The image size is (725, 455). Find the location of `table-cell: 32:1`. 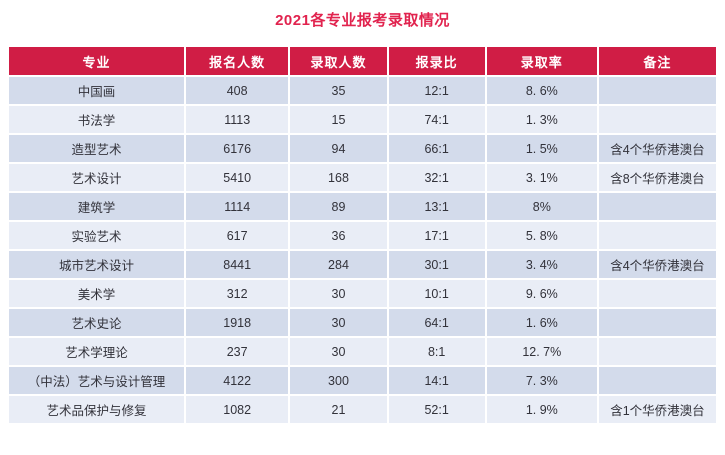

table-cell: 32:1 is located at coordinates (436, 177).